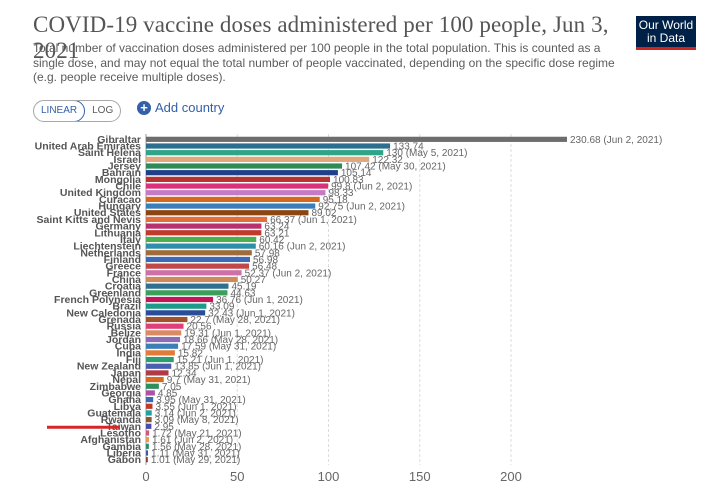 The width and height of the screenshot is (720, 501). What do you see at coordinates (196, 460) in the screenshot?
I see `value-label: 1.01 (May 29, 2021)` at bounding box center [196, 460].